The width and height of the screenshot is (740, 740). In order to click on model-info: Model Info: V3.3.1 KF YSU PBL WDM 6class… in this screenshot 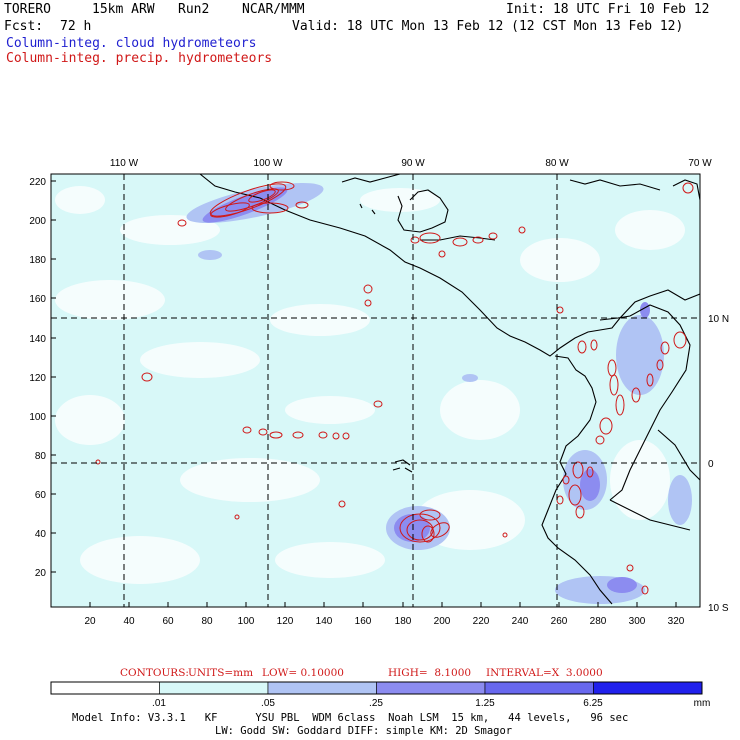, I will do `click(350, 718)`.